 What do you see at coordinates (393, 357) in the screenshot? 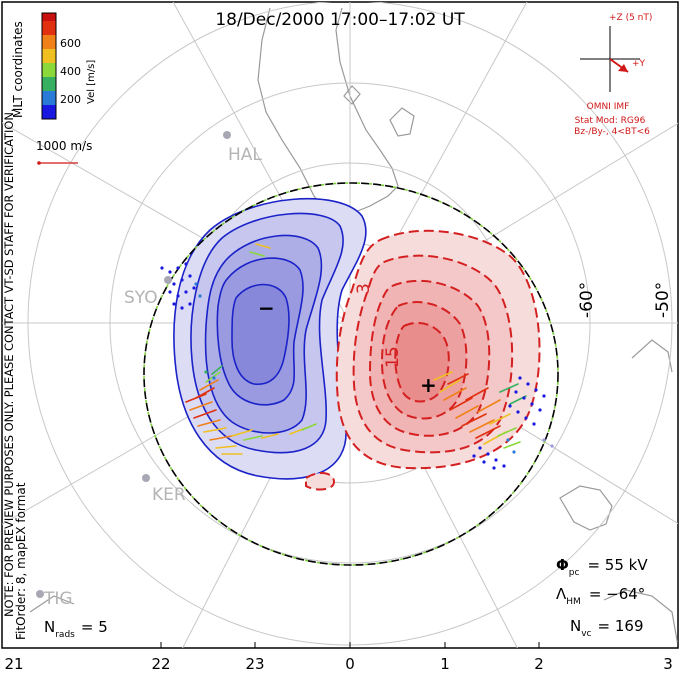
I see `contour-label-15: 15` at bounding box center [393, 357].